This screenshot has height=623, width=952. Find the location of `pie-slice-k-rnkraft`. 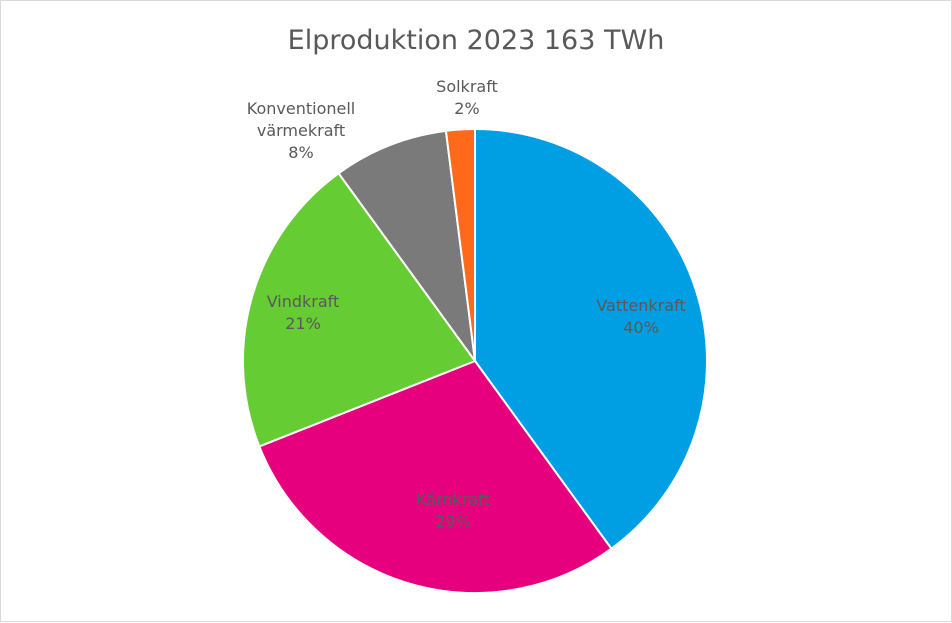

pie-slice-k-rnkraft is located at coordinates (435, 476).